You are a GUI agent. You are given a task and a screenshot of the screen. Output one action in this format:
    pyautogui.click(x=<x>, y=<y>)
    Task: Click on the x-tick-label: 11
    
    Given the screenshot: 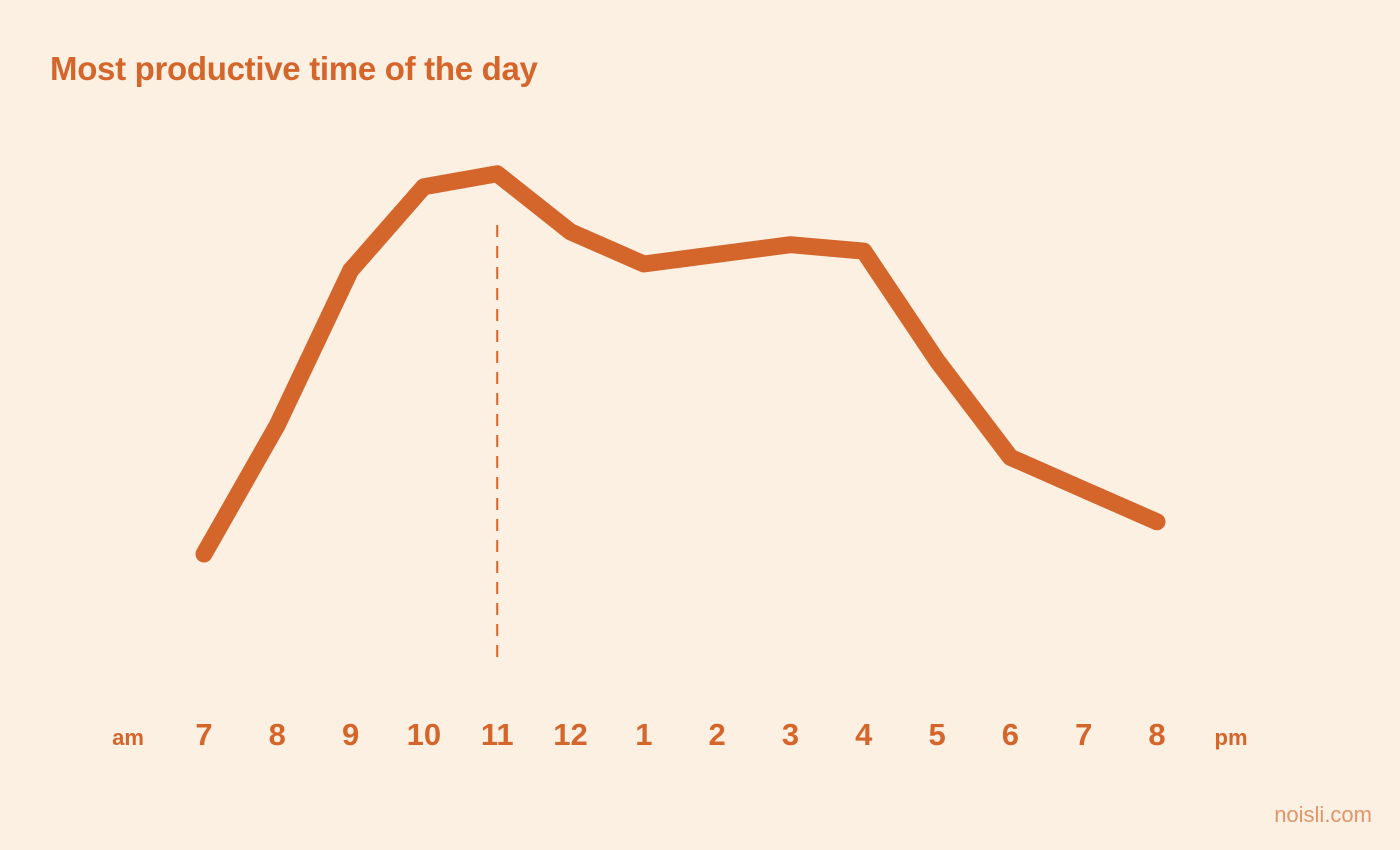 What is the action you would take?
    pyautogui.click(x=497, y=734)
    